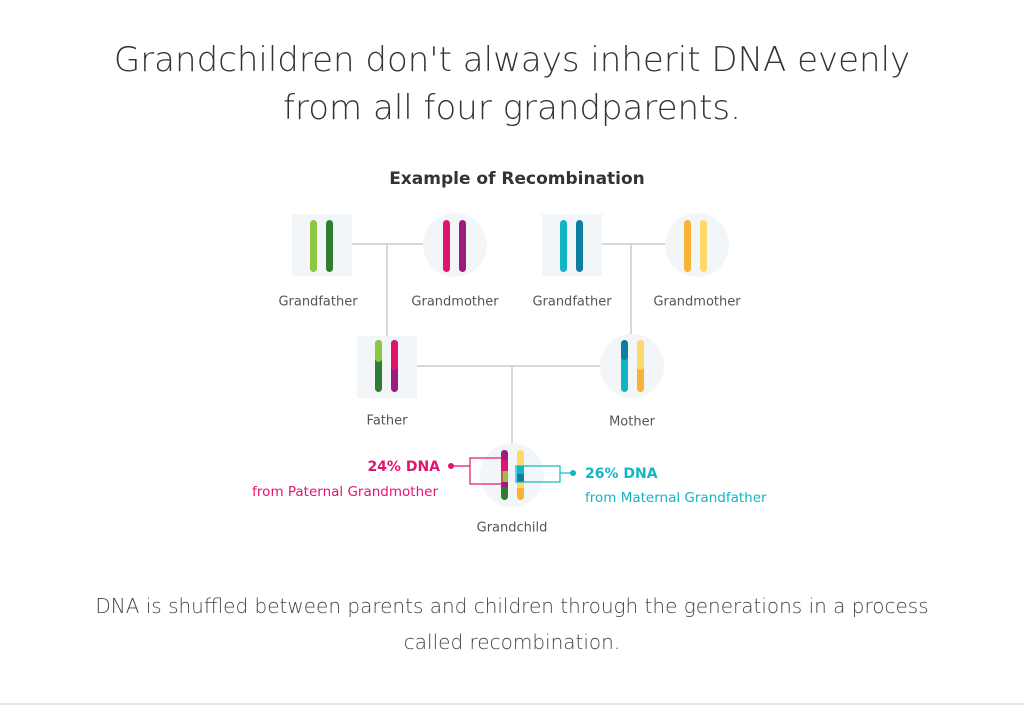  I want to click on paternal-grandmother, so click(455, 245).